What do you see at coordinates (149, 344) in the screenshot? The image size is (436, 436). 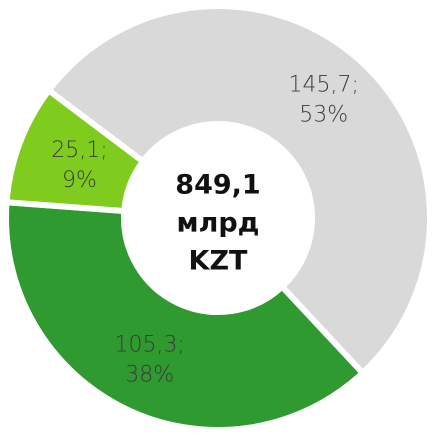 I see `value-label: 105,3;` at bounding box center [149, 344].